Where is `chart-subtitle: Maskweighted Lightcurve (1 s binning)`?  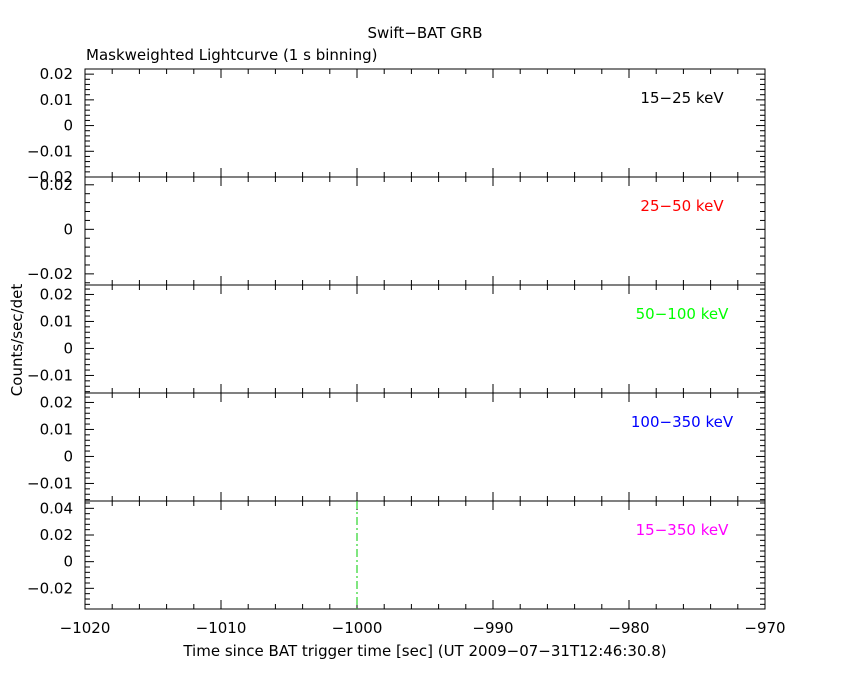 chart-subtitle: Maskweighted Lightcurve (1 s binning) is located at coordinates (231, 55).